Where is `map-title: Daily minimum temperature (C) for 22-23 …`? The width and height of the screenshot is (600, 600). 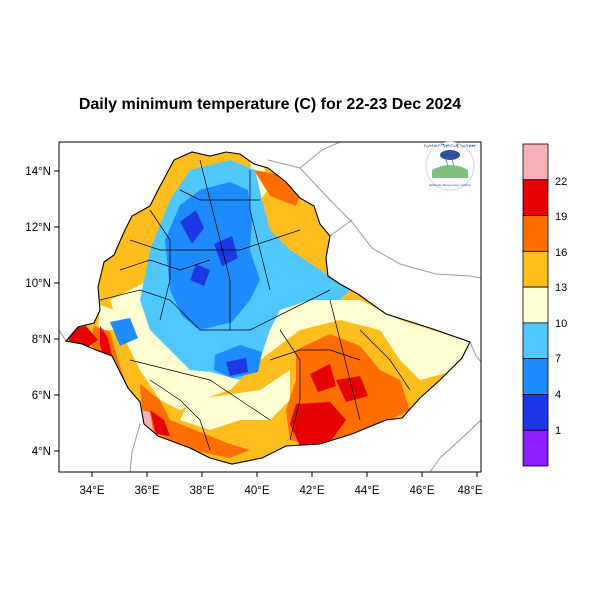
map-title: Daily minimum temperature (C) for 22-23 … is located at coordinates (270, 104).